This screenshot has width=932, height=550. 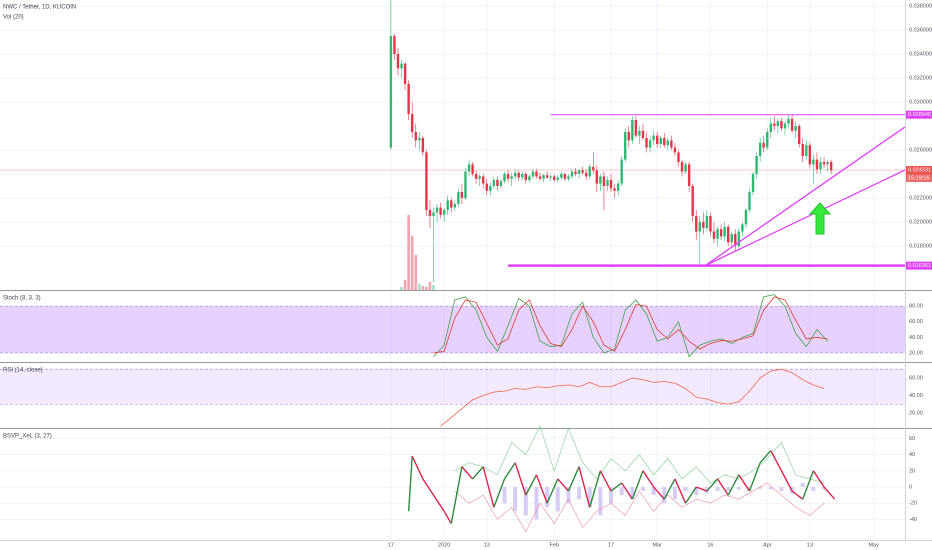 I want to click on y-tick-label: 0.022000, so click(x=920, y=198).